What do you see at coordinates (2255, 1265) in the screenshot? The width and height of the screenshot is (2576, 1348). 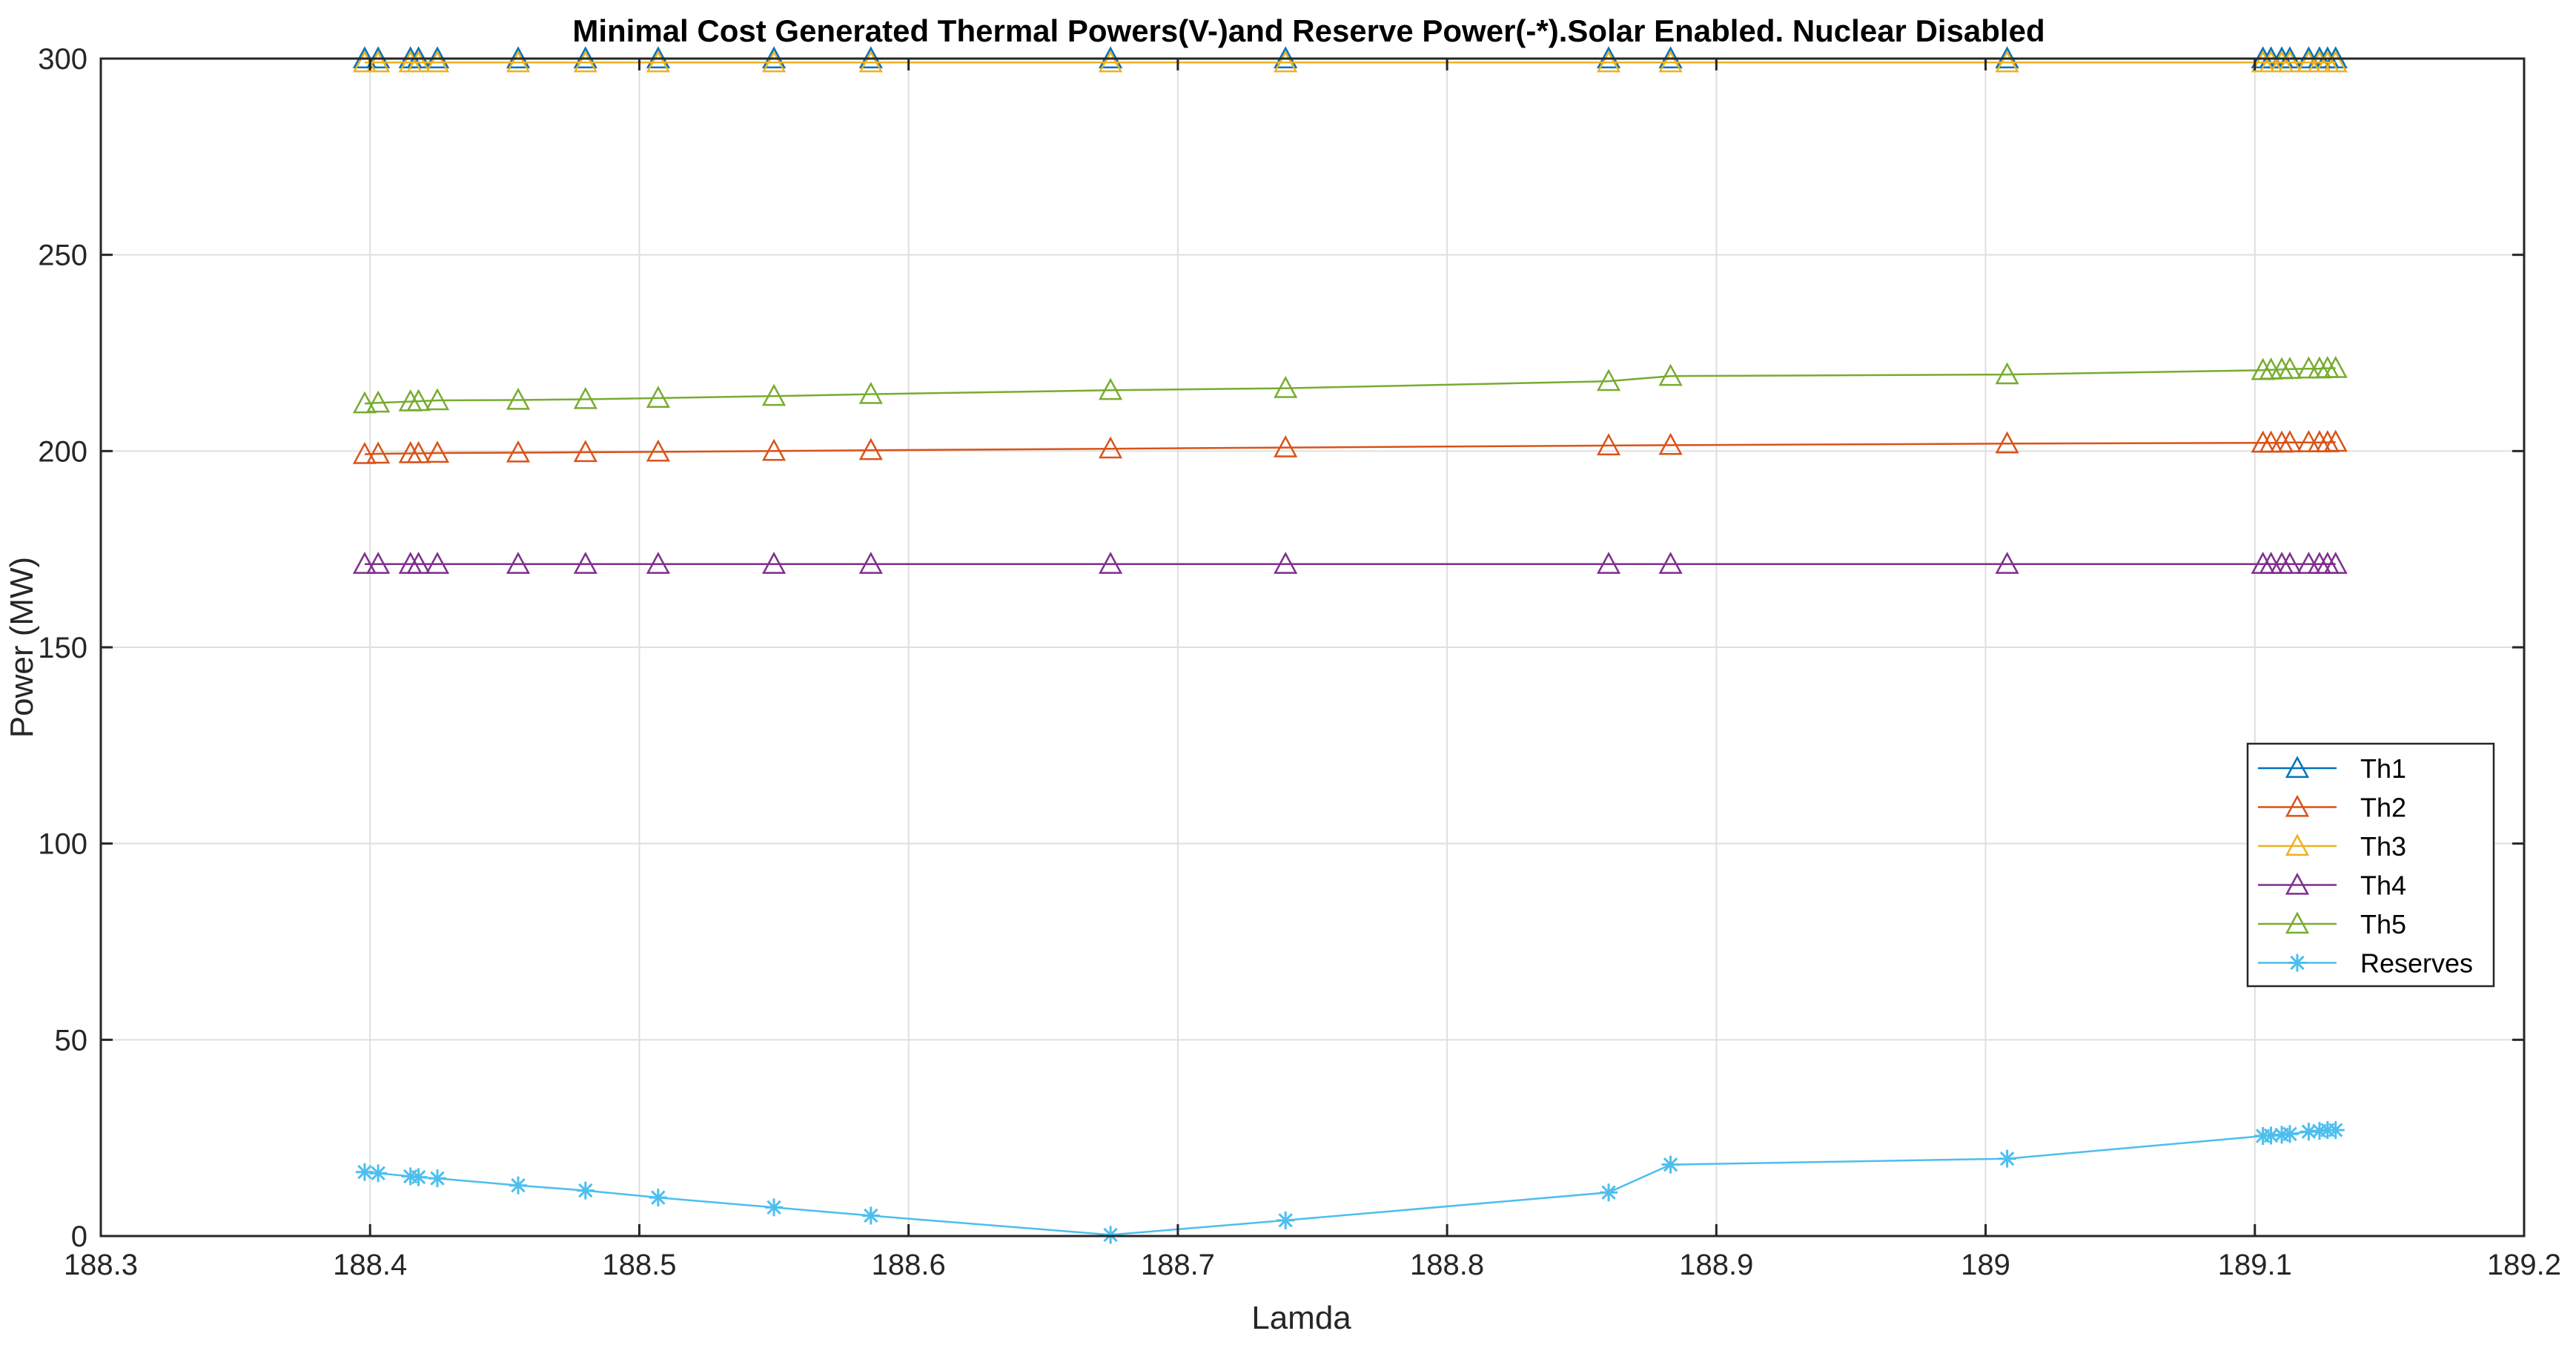 I see `x-tick-label: 189.1` at bounding box center [2255, 1265].